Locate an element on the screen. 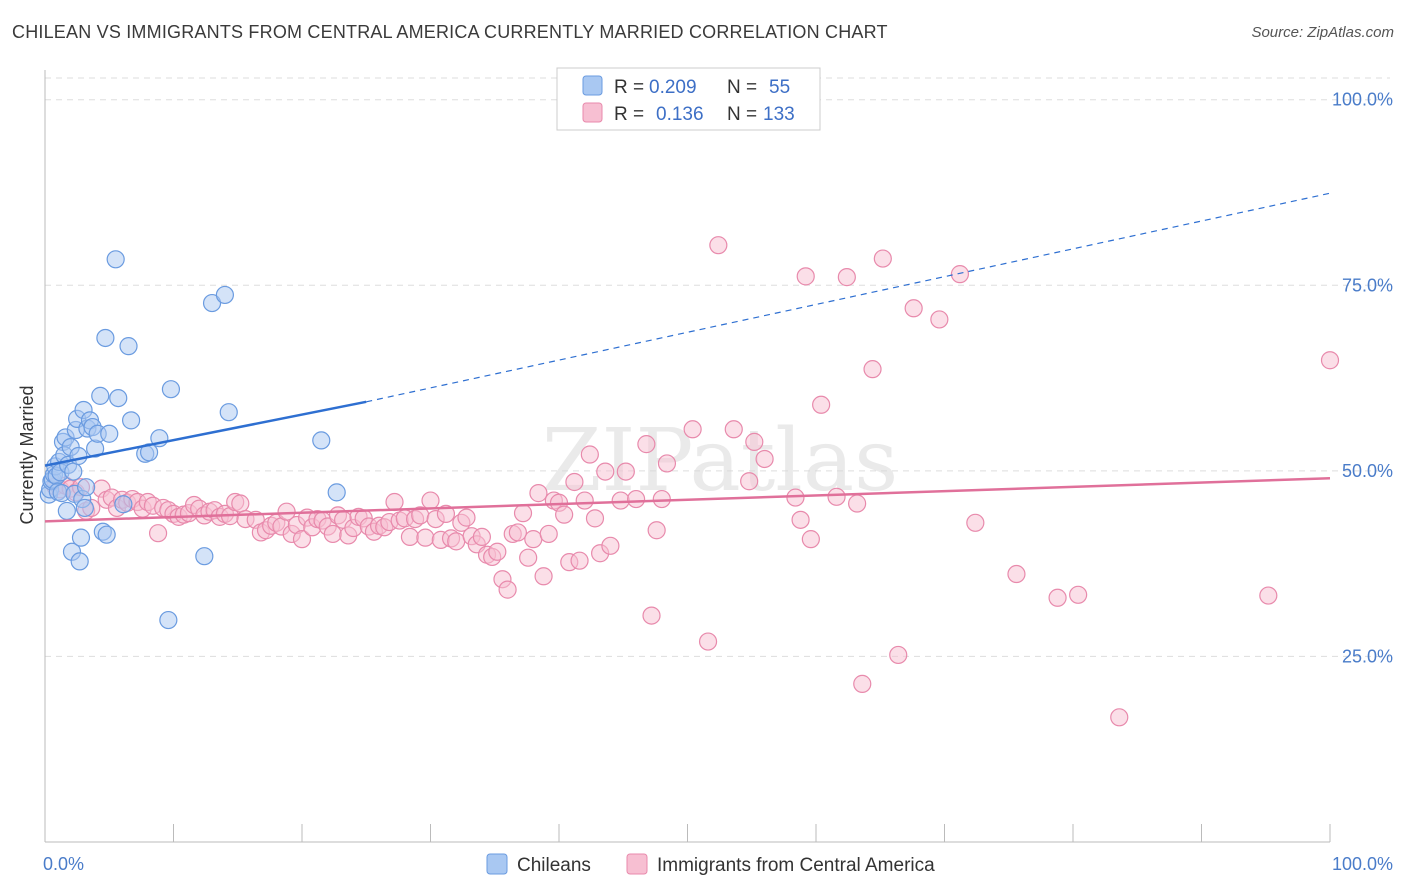  series-legend: Chileans Immigrants from Central America is located at coordinates (710, 864).